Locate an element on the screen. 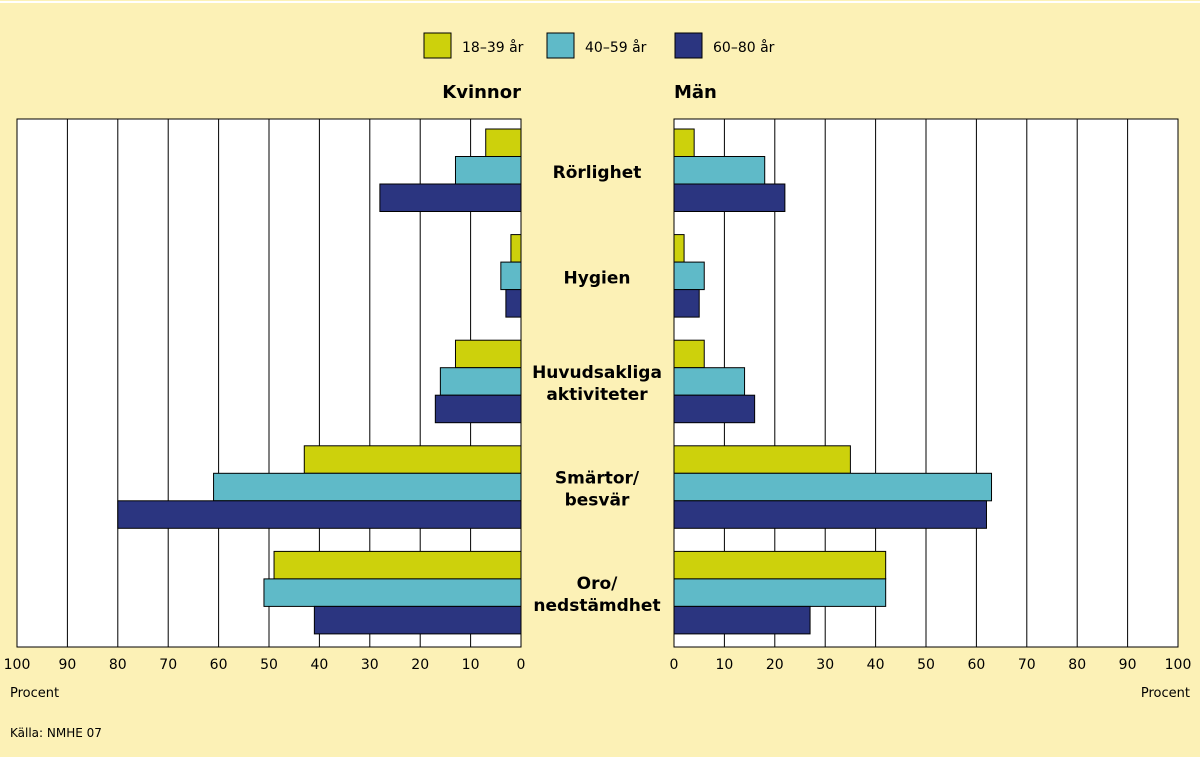 This screenshot has height=757, width=1200. bar-kvinnor-18-39-r-huvudsakliga-aktiviteter is located at coordinates (488, 354).